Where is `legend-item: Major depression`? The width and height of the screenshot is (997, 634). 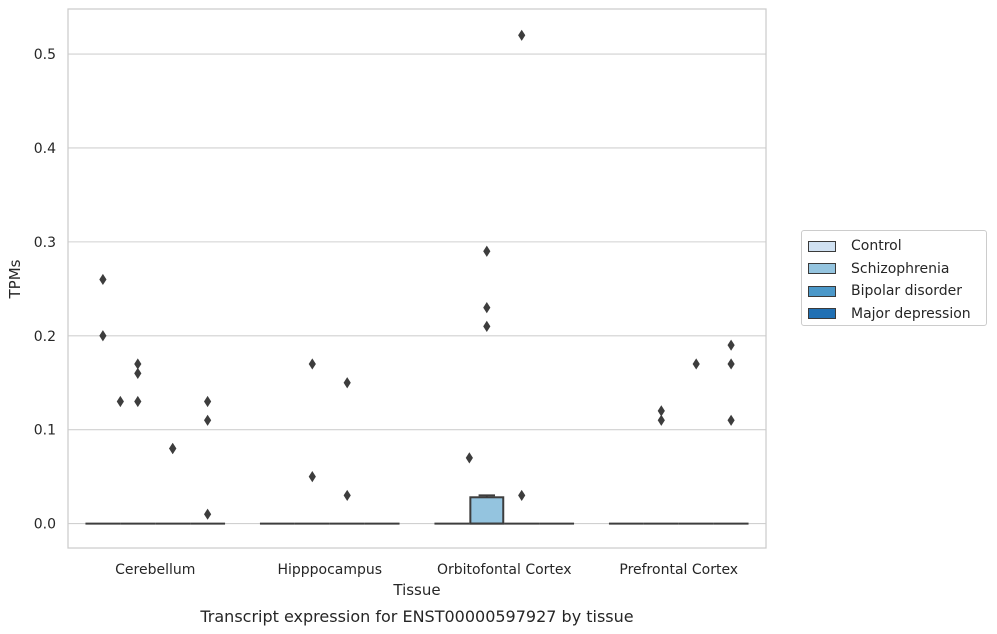 legend-item: Major depression is located at coordinates (897, 314).